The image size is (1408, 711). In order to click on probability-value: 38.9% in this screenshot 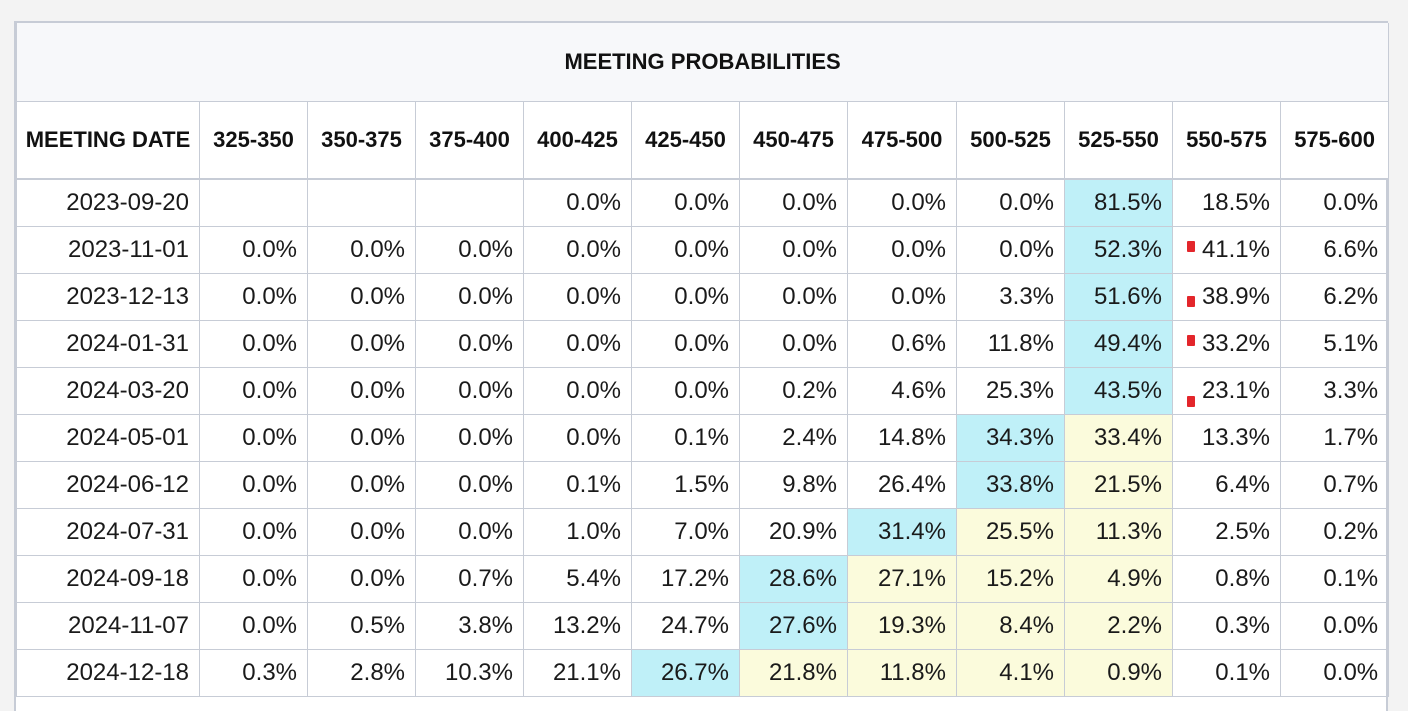, I will do `click(1235, 296)`.